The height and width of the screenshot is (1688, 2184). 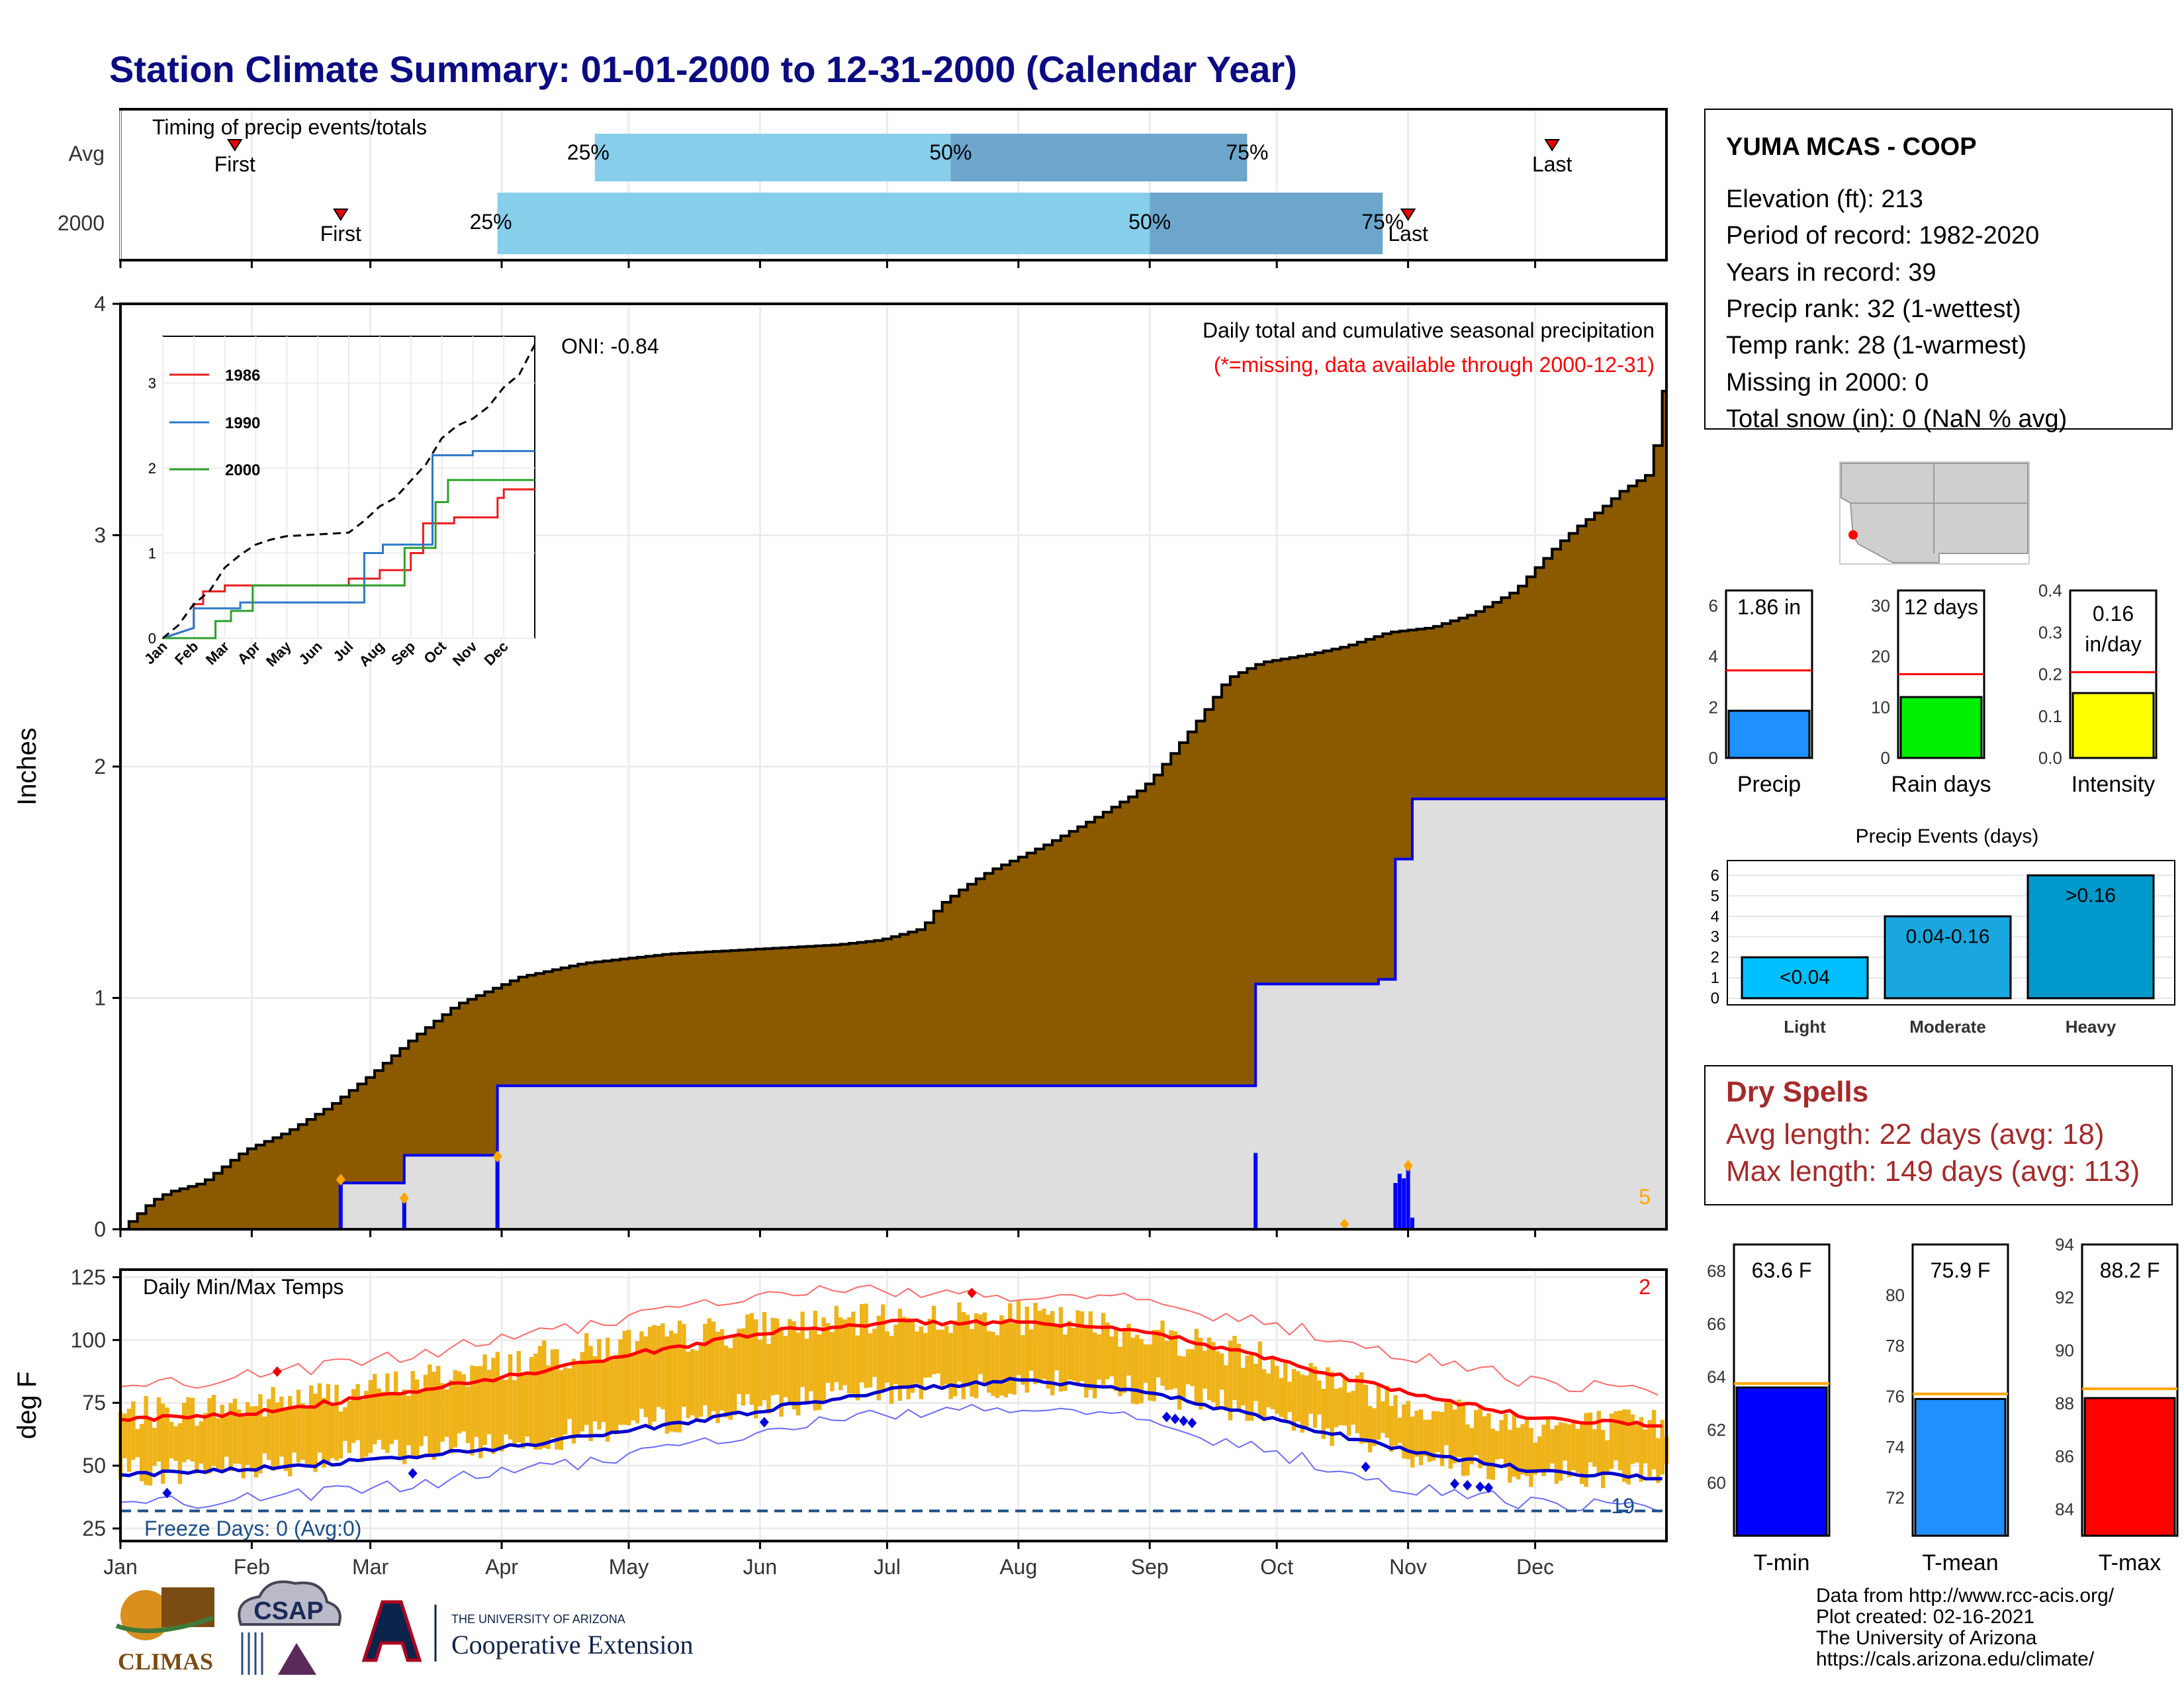 What do you see at coordinates (1948, 936) in the screenshot?
I see `events-bar-label-moderate: 0.04-0.16` at bounding box center [1948, 936].